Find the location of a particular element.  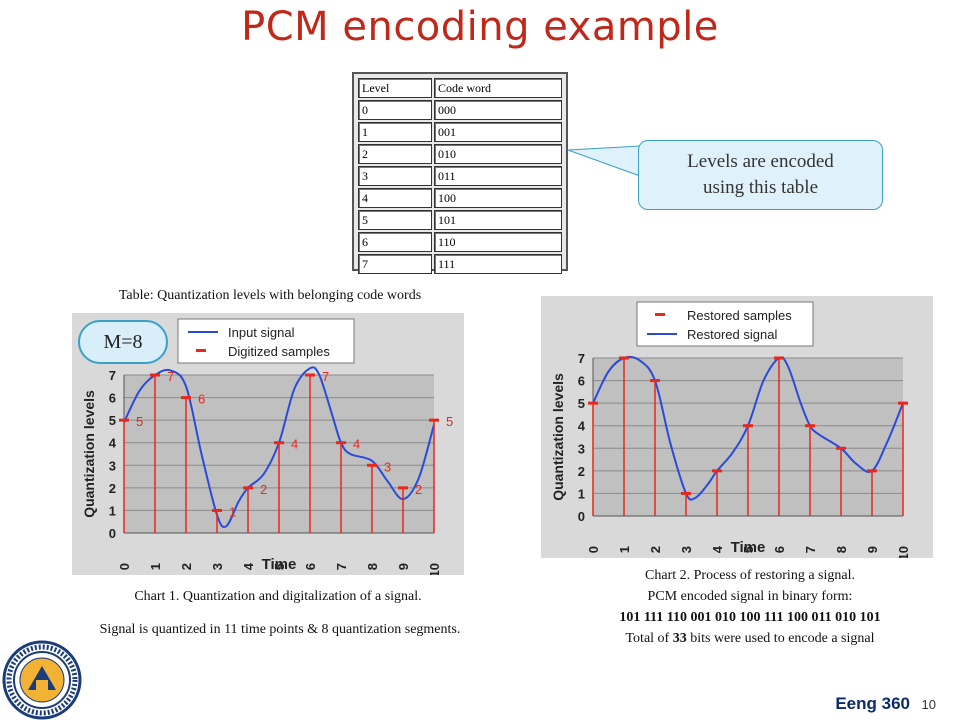

table-cell-level: 6 is located at coordinates (395, 242).